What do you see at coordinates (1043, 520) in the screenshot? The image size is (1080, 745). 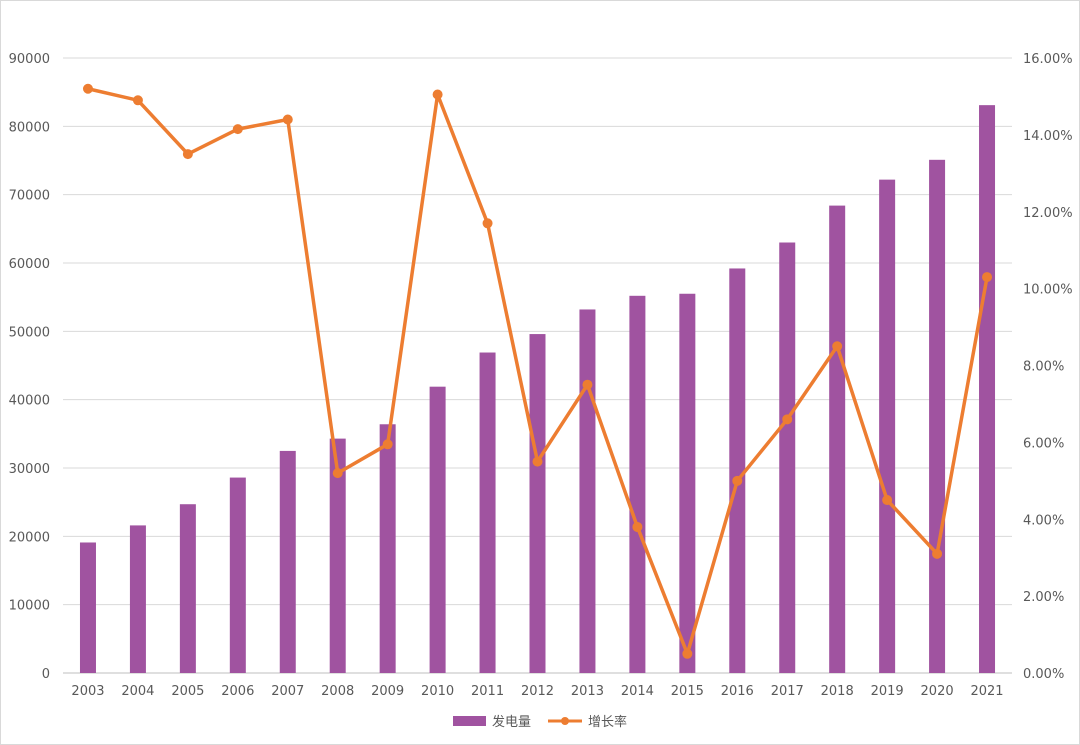 I see `y-right-tick-label: 4.00%` at bounding box center [1043, 520].